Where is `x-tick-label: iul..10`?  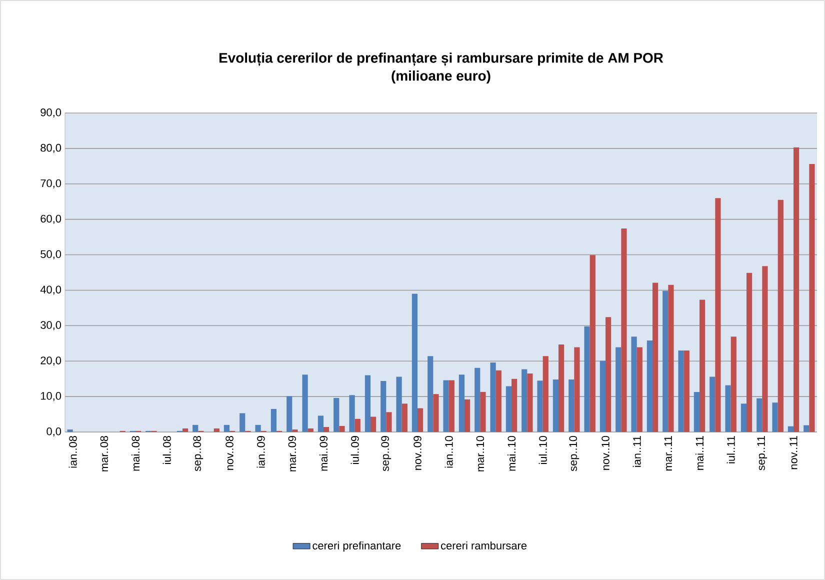
x-tick-label: iul..10 is located at coordinates (542, 450).